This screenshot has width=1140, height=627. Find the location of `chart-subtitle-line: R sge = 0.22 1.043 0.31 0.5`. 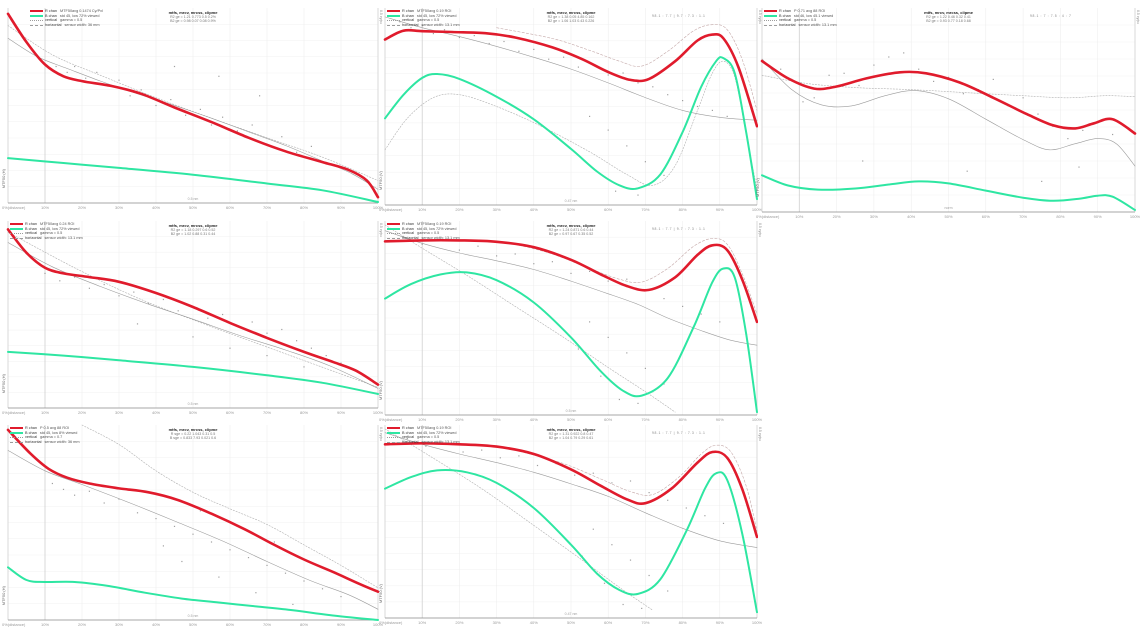

chart-subtitle-line: R sge = 0.22 1.043 0.31 0.5 is located at coordinates (193, 434).